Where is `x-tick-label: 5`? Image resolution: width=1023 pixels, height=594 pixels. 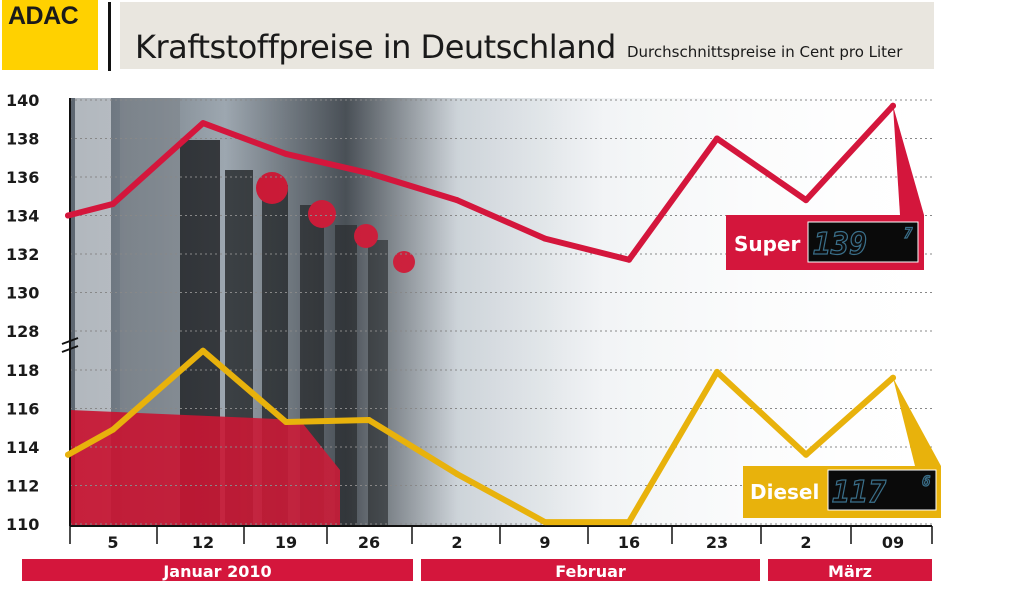
x-tick-label: 5 is located at coordinates (112, 542).